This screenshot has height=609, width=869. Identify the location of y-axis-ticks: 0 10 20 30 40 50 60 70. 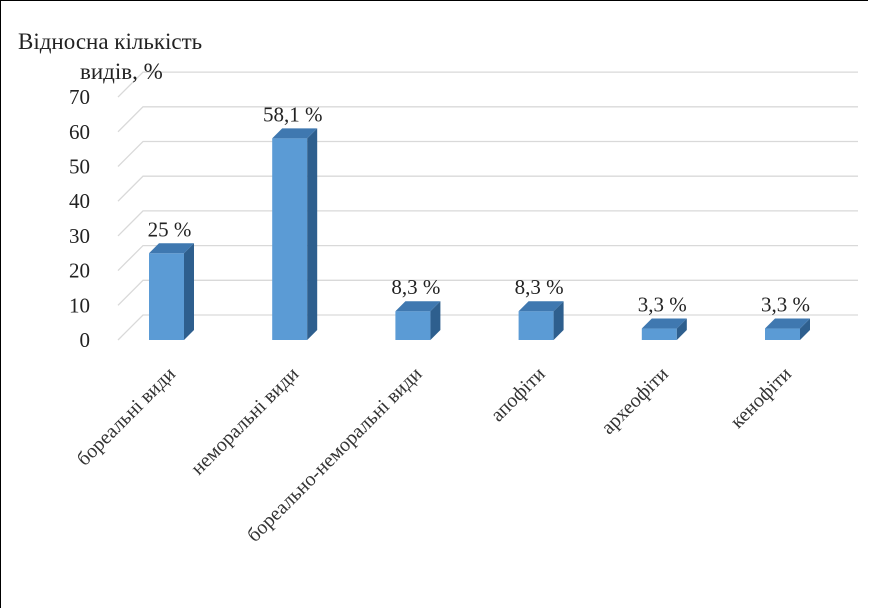
(79, 218).